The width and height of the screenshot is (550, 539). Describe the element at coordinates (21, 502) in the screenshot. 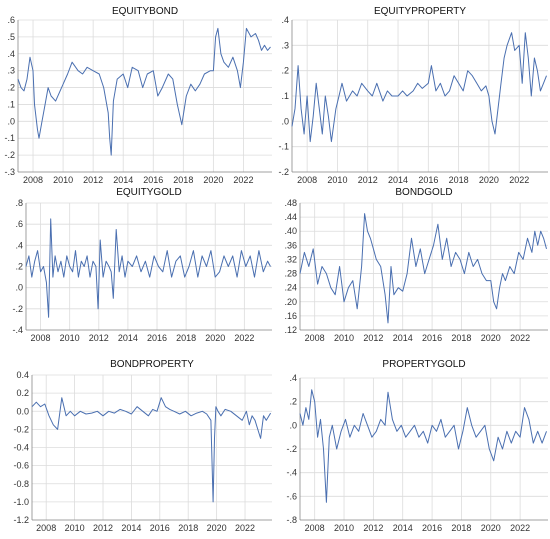

I see `y-tick-label: -1.0` at that location.